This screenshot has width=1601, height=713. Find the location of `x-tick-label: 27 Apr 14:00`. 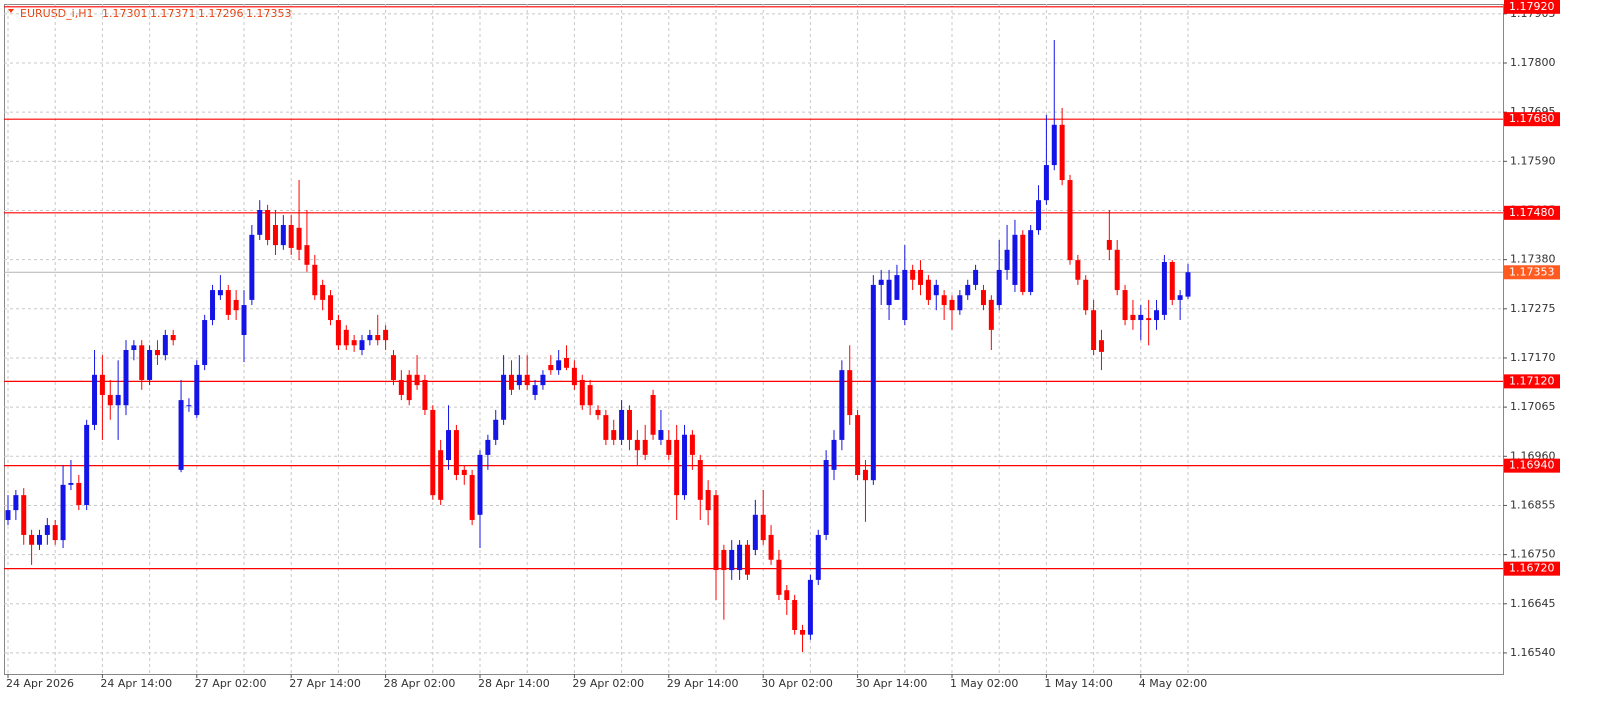

x-tick-label: 27 Apr 14:00 is located at coordinates (325, 683).